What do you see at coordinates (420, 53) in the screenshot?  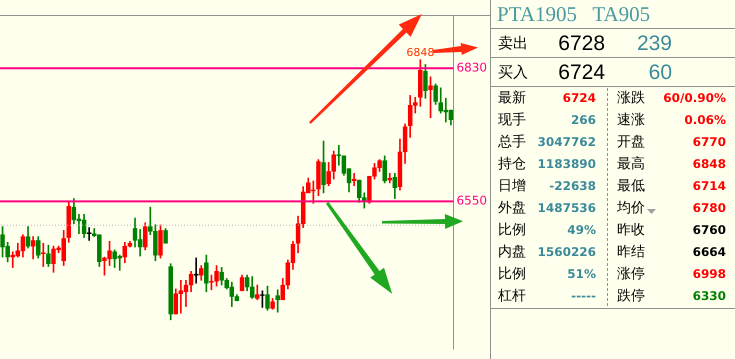 I see `annotation: 6848` at bounding box center [420, 53].